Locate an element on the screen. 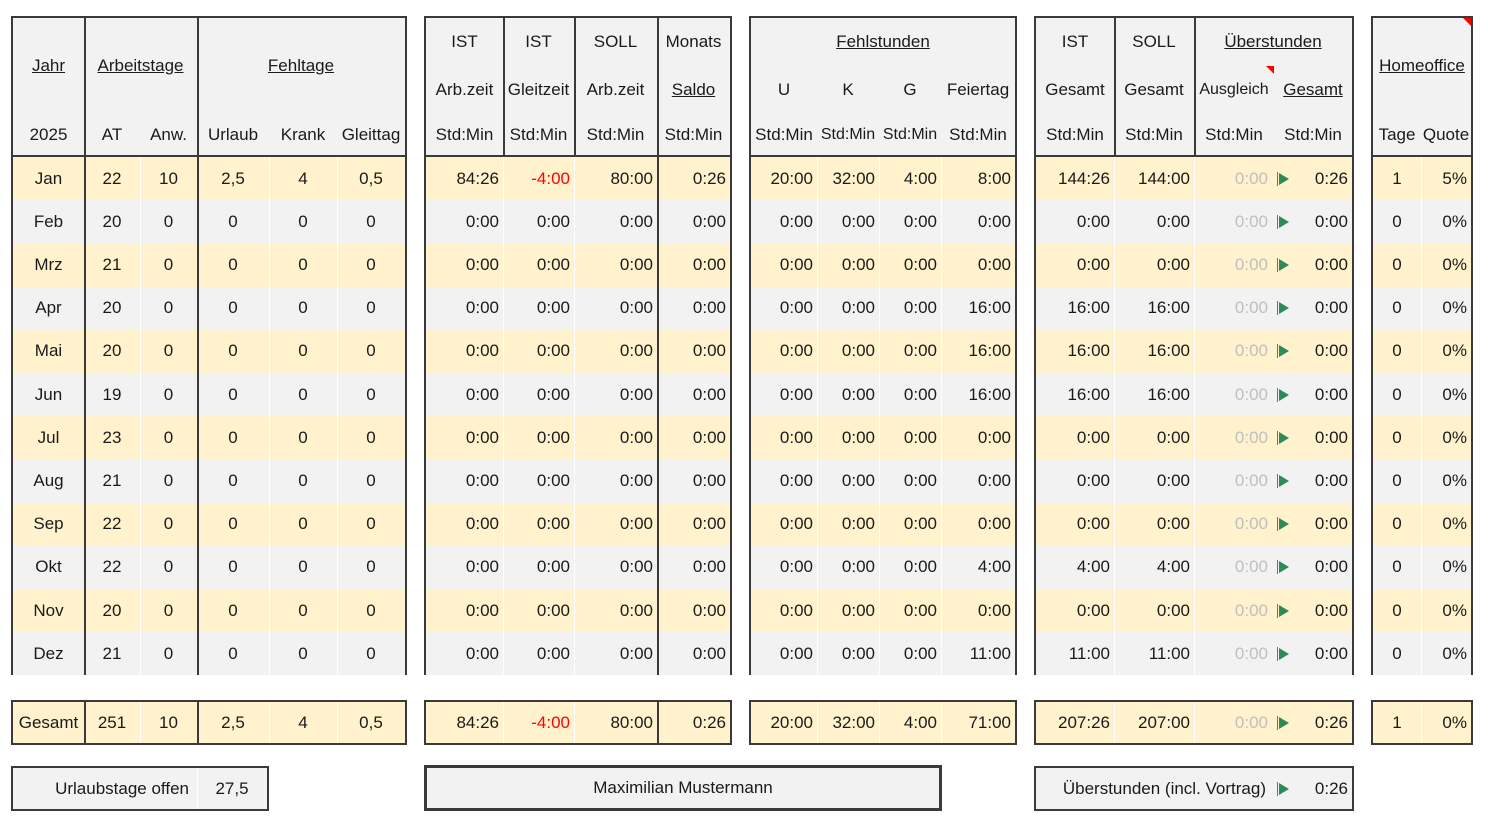 The image size is (1488, 827). header-fehlstunden-title: Fehlstunden is located at coordinates (883, 41).